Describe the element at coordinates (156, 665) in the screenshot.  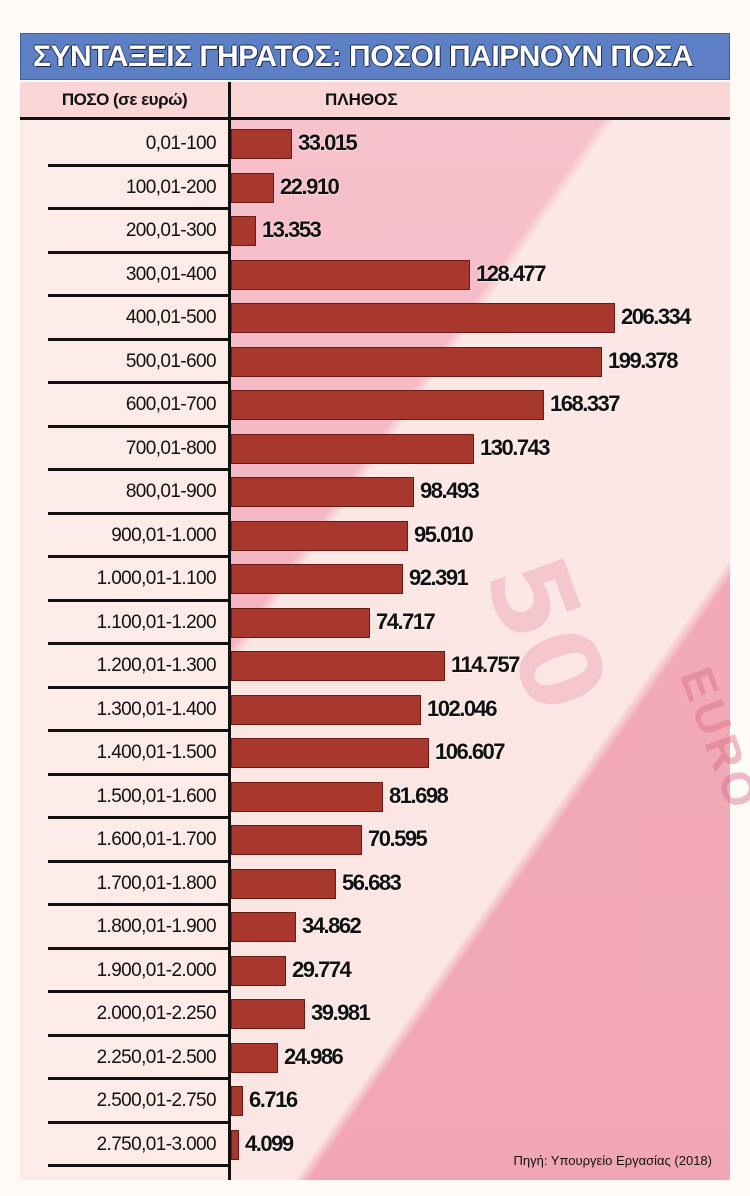
I see `amount-range-label: 1.200,01-1.300` at that location.